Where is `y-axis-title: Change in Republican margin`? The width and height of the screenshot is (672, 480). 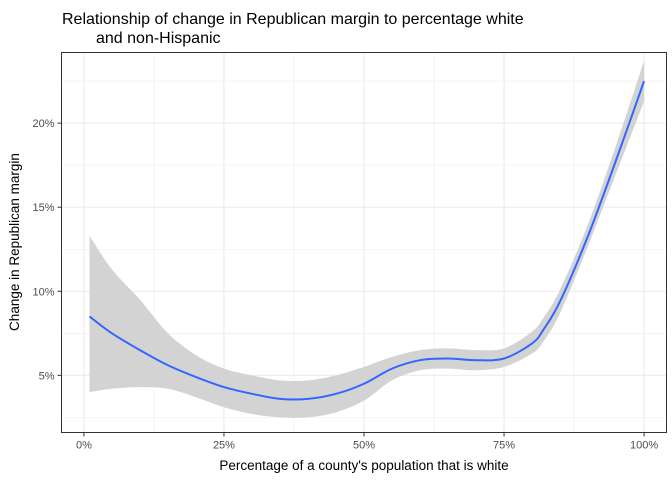 y-axis-title: Change in Republican margin is located at coordinates (14, 242).